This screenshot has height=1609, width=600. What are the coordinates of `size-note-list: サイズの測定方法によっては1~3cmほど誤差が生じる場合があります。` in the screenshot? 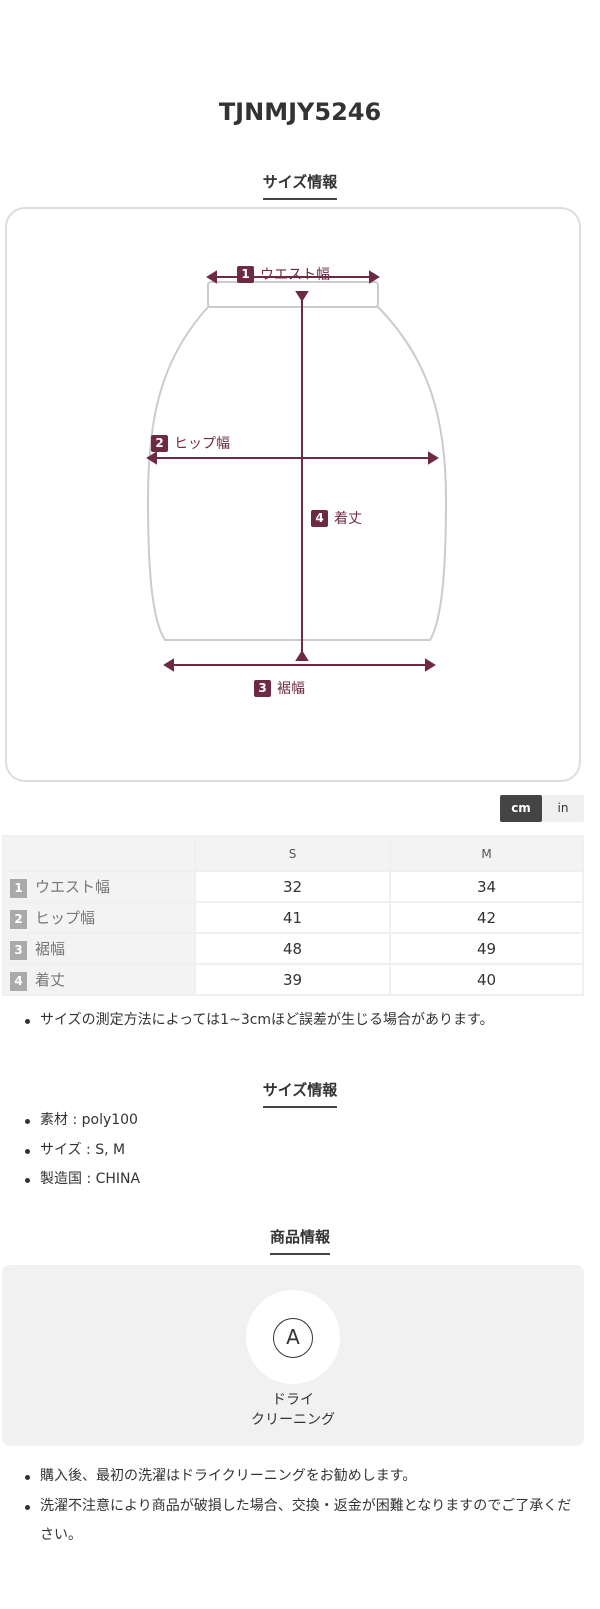 It's located at (258, 1021).